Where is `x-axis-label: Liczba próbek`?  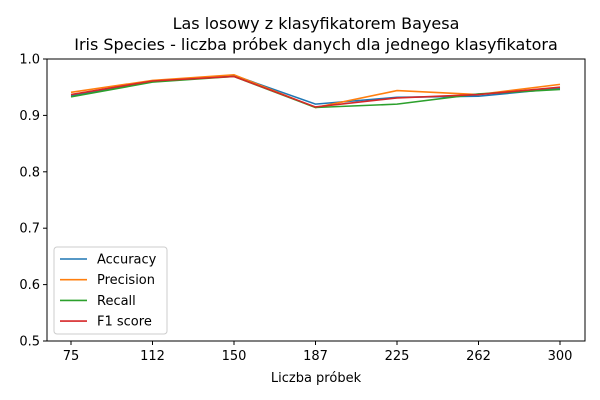
x-axis-label: Liczba próbek is located at coordinates (316, 378).